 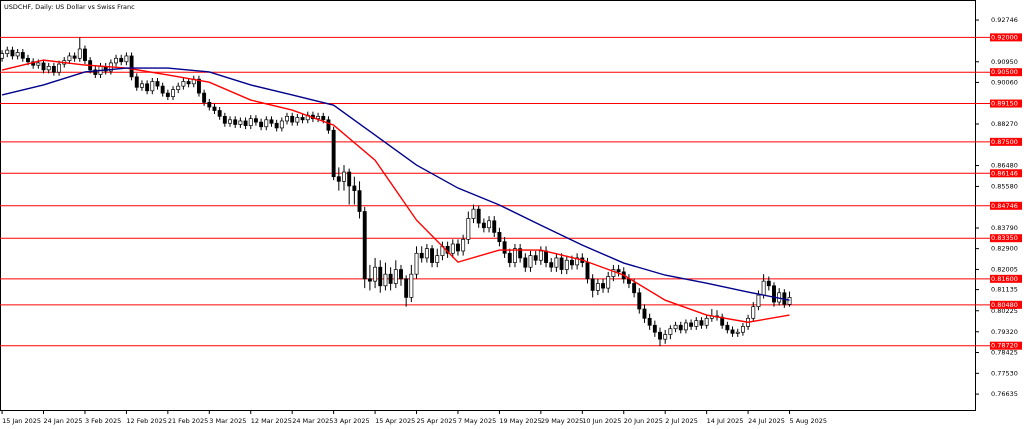 What do you see at coordinates (1004, 206) in the screenshot?
I see `level-label: 0.84746` at bounding box center [1004, 206].